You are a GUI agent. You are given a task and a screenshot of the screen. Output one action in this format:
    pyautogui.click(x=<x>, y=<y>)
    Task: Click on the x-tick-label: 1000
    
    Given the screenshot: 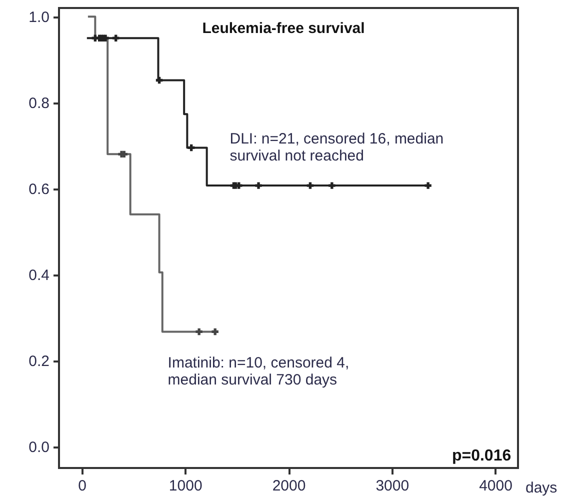 What is the action you would take?
    pyautogui.click(x=185, y=486)
    